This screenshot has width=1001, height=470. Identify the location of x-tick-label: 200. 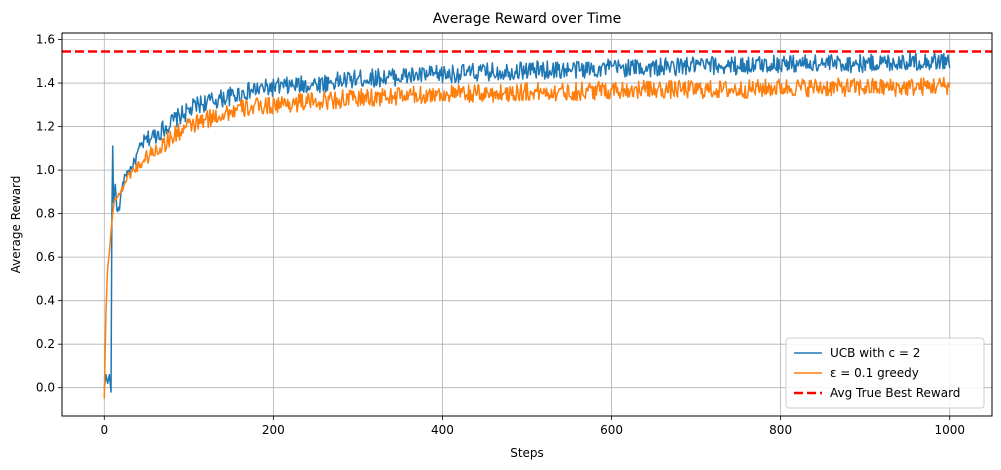
(273, 430).